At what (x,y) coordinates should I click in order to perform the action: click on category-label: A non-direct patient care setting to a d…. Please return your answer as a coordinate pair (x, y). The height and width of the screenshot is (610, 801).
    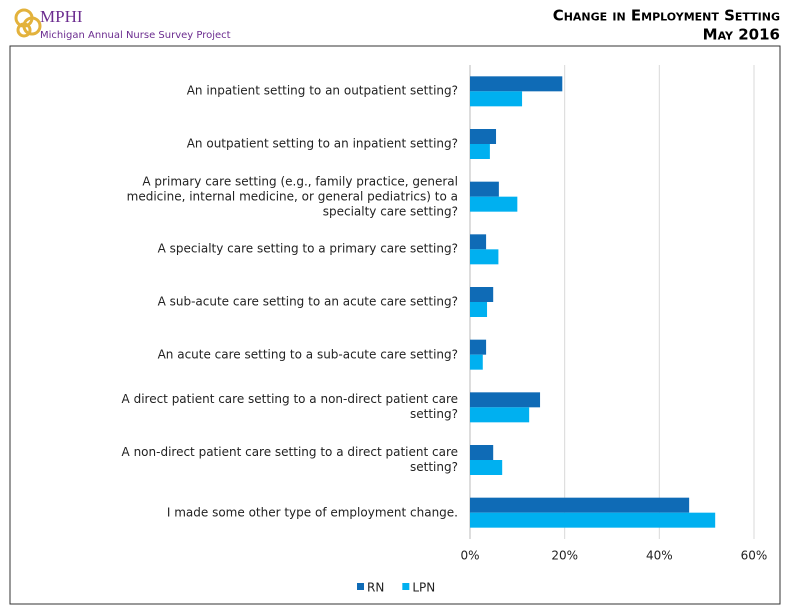
    Looking at the image, I should click on (289, 459).